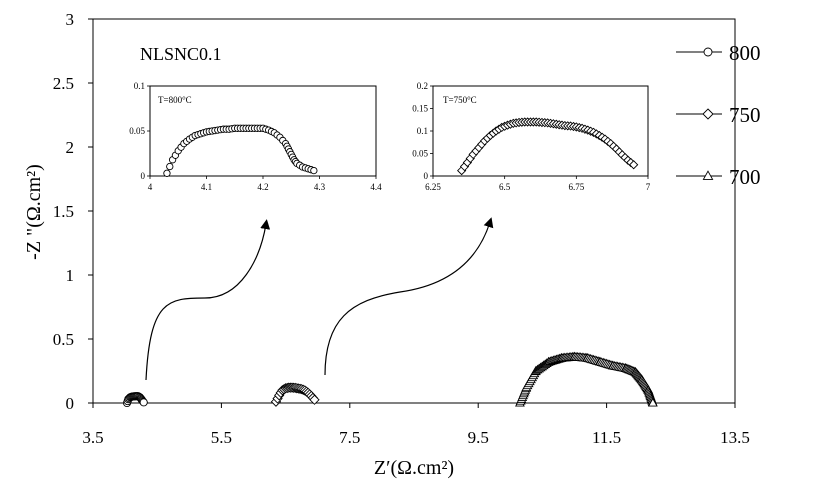 The height and width of the screenshot is (488, 832). What do you see at coordinates (606, 437) in the screenshot?
I see `x-tick-label: 11.5` at bounding box center [606, 437].